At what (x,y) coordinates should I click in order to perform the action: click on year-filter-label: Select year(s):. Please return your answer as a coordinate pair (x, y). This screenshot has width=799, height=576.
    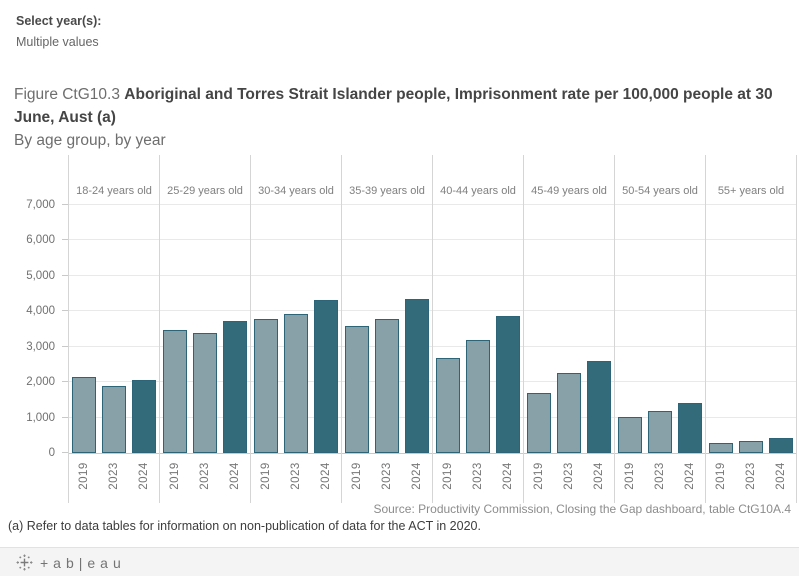
    Looking at the image, I should click on (59, 21).